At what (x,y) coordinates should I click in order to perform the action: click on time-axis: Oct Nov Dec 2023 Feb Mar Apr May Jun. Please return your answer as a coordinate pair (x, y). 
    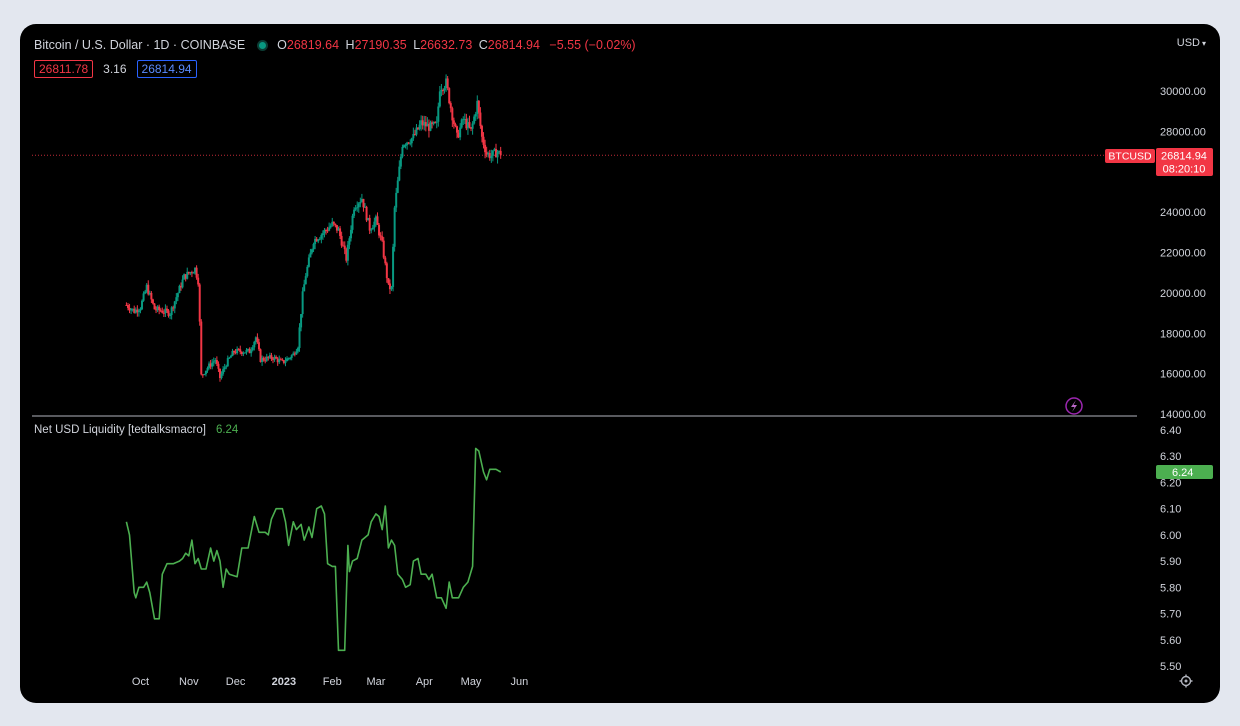
    Looking at the image, I should click on (330, 682).